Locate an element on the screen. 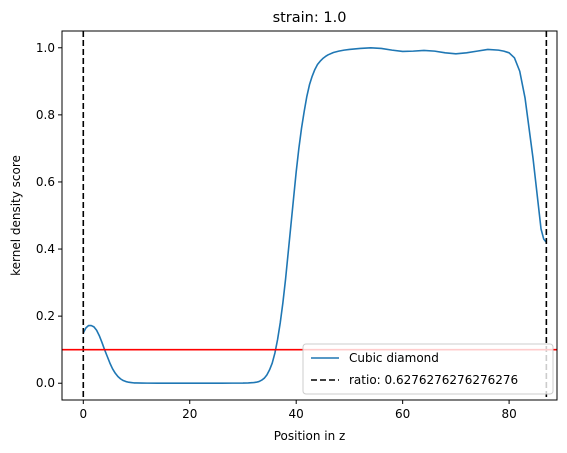 This screenshot has height=453, width=567. x-tick-label: 0 is located at coordinates (83, 414).